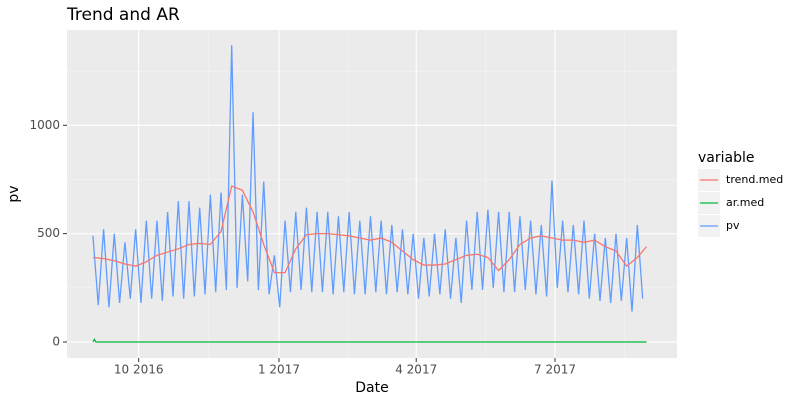  Describe the element at coordinates (733, 225) in the screenshot. I see `legend-label: pv` at that location.